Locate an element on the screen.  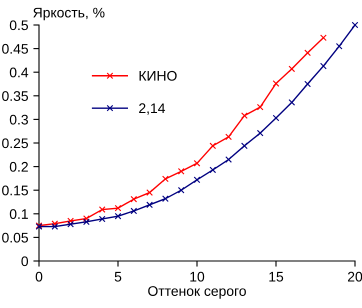
x-tick-label: 5 is located at coordinates (118, 277).